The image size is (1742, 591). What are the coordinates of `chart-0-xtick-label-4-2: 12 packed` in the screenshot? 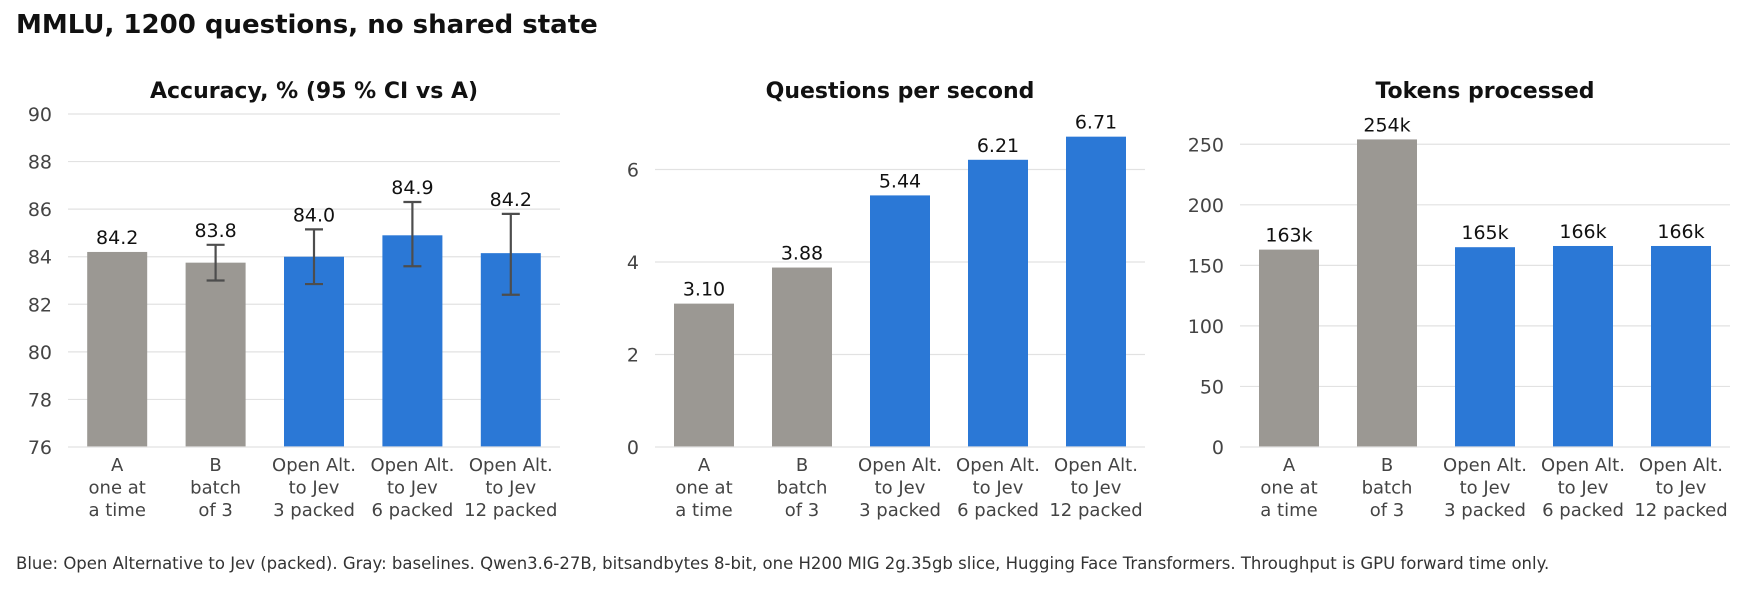 It's located at (510, 510).